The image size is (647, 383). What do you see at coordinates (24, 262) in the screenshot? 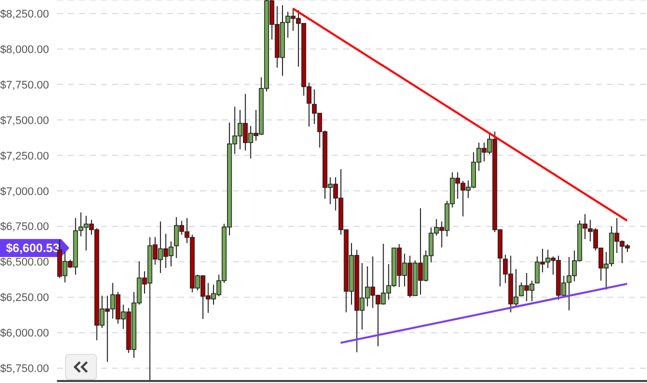
I see `y-tick-label: $6,500.00` at bounding box center [24, 262].